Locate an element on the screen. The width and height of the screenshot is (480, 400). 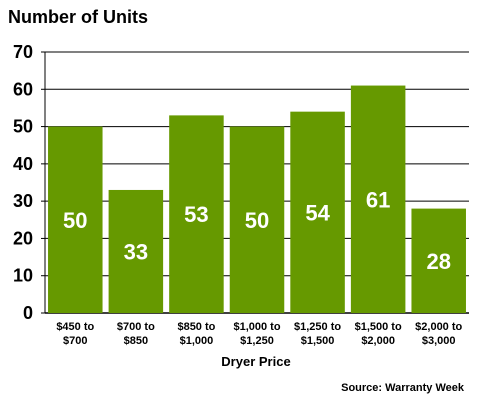
y-tick-label: 50 is located at coordinates (23, 127).